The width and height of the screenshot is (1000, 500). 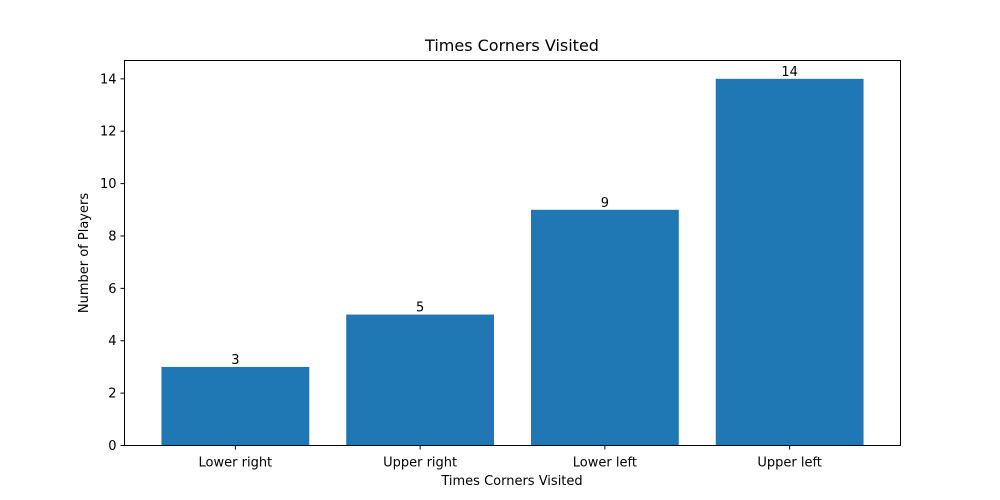 What do you see at coordinates (112, 289) in the screenshot?
I see `y-tick-label: 6` at bounding box center [112, 289].